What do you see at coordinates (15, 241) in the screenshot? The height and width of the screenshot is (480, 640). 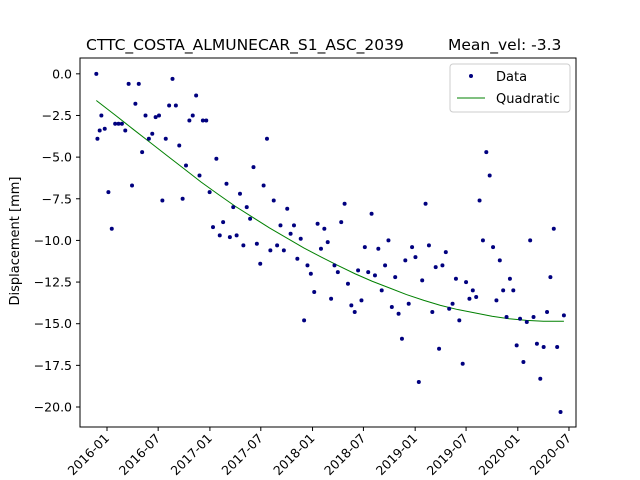 I see `y-axis-label: Displacement [mm]` at bounding box center [15, 241].